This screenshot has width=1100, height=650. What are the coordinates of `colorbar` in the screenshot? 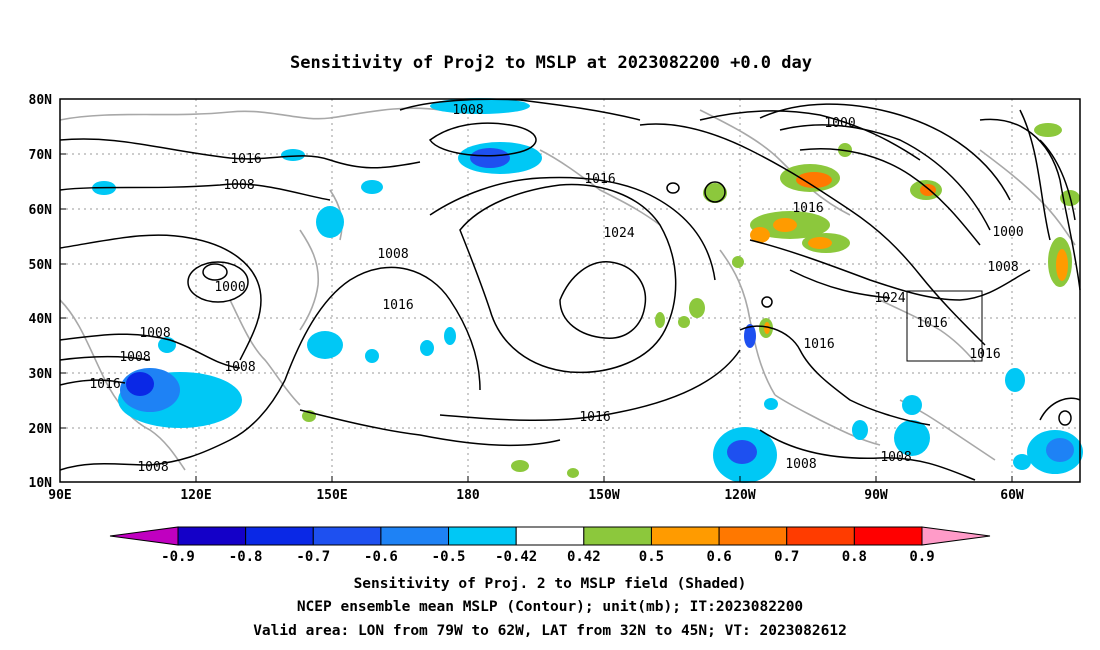 It's located at (550, 536).